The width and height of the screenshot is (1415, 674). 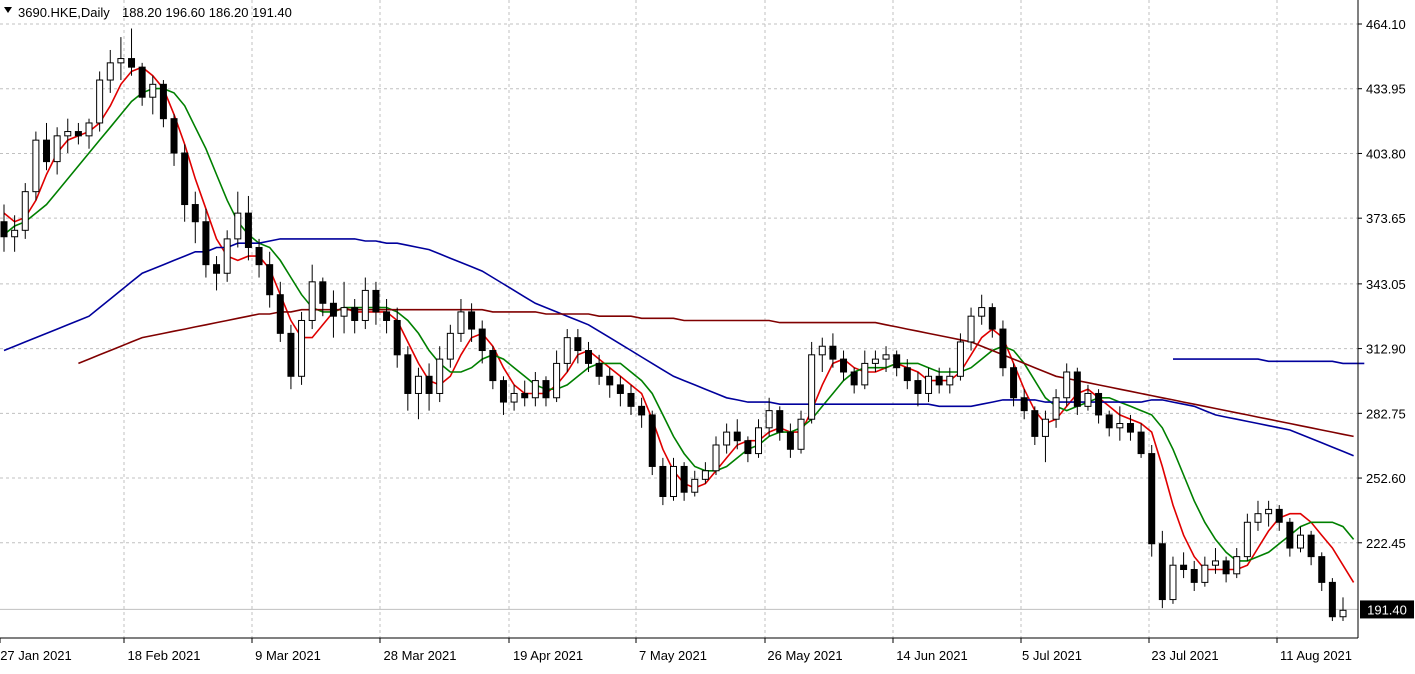 What do you see at coordinates (1386, 543) in the screenshot?
I see `price-tick-label: 222.45` at bounding box center [1386, 543].